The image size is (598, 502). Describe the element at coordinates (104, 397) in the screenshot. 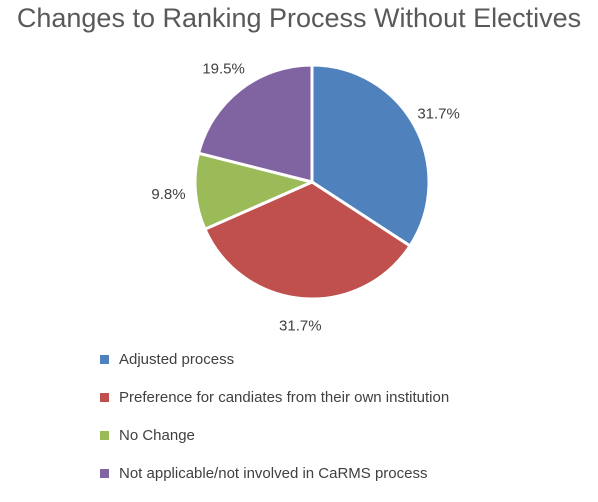

I see `legend-swatch-preference` at that location.